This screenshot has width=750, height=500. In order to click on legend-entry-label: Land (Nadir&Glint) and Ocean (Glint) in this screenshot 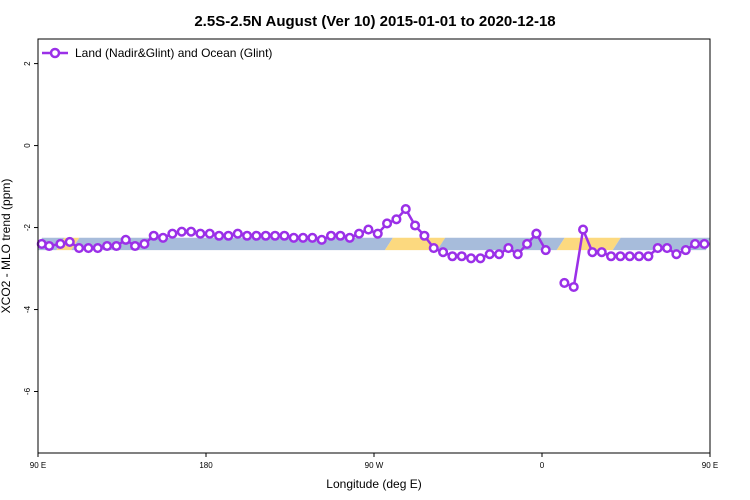, I will do `click(173, 53)`.